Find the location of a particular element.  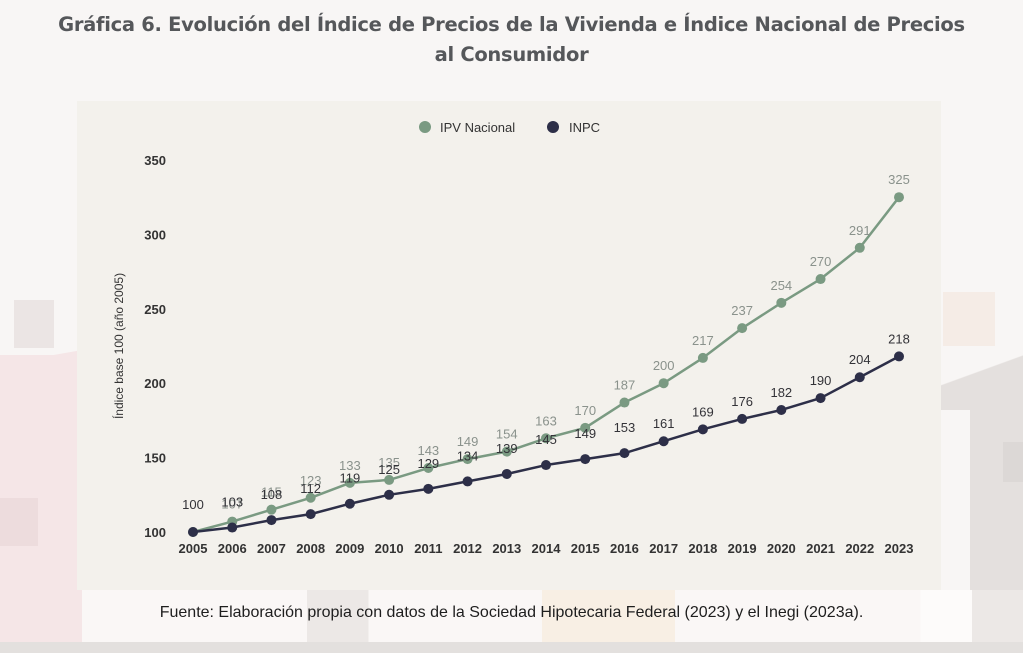

data-label-ipv: 133 is located at coordinates (350, 465).